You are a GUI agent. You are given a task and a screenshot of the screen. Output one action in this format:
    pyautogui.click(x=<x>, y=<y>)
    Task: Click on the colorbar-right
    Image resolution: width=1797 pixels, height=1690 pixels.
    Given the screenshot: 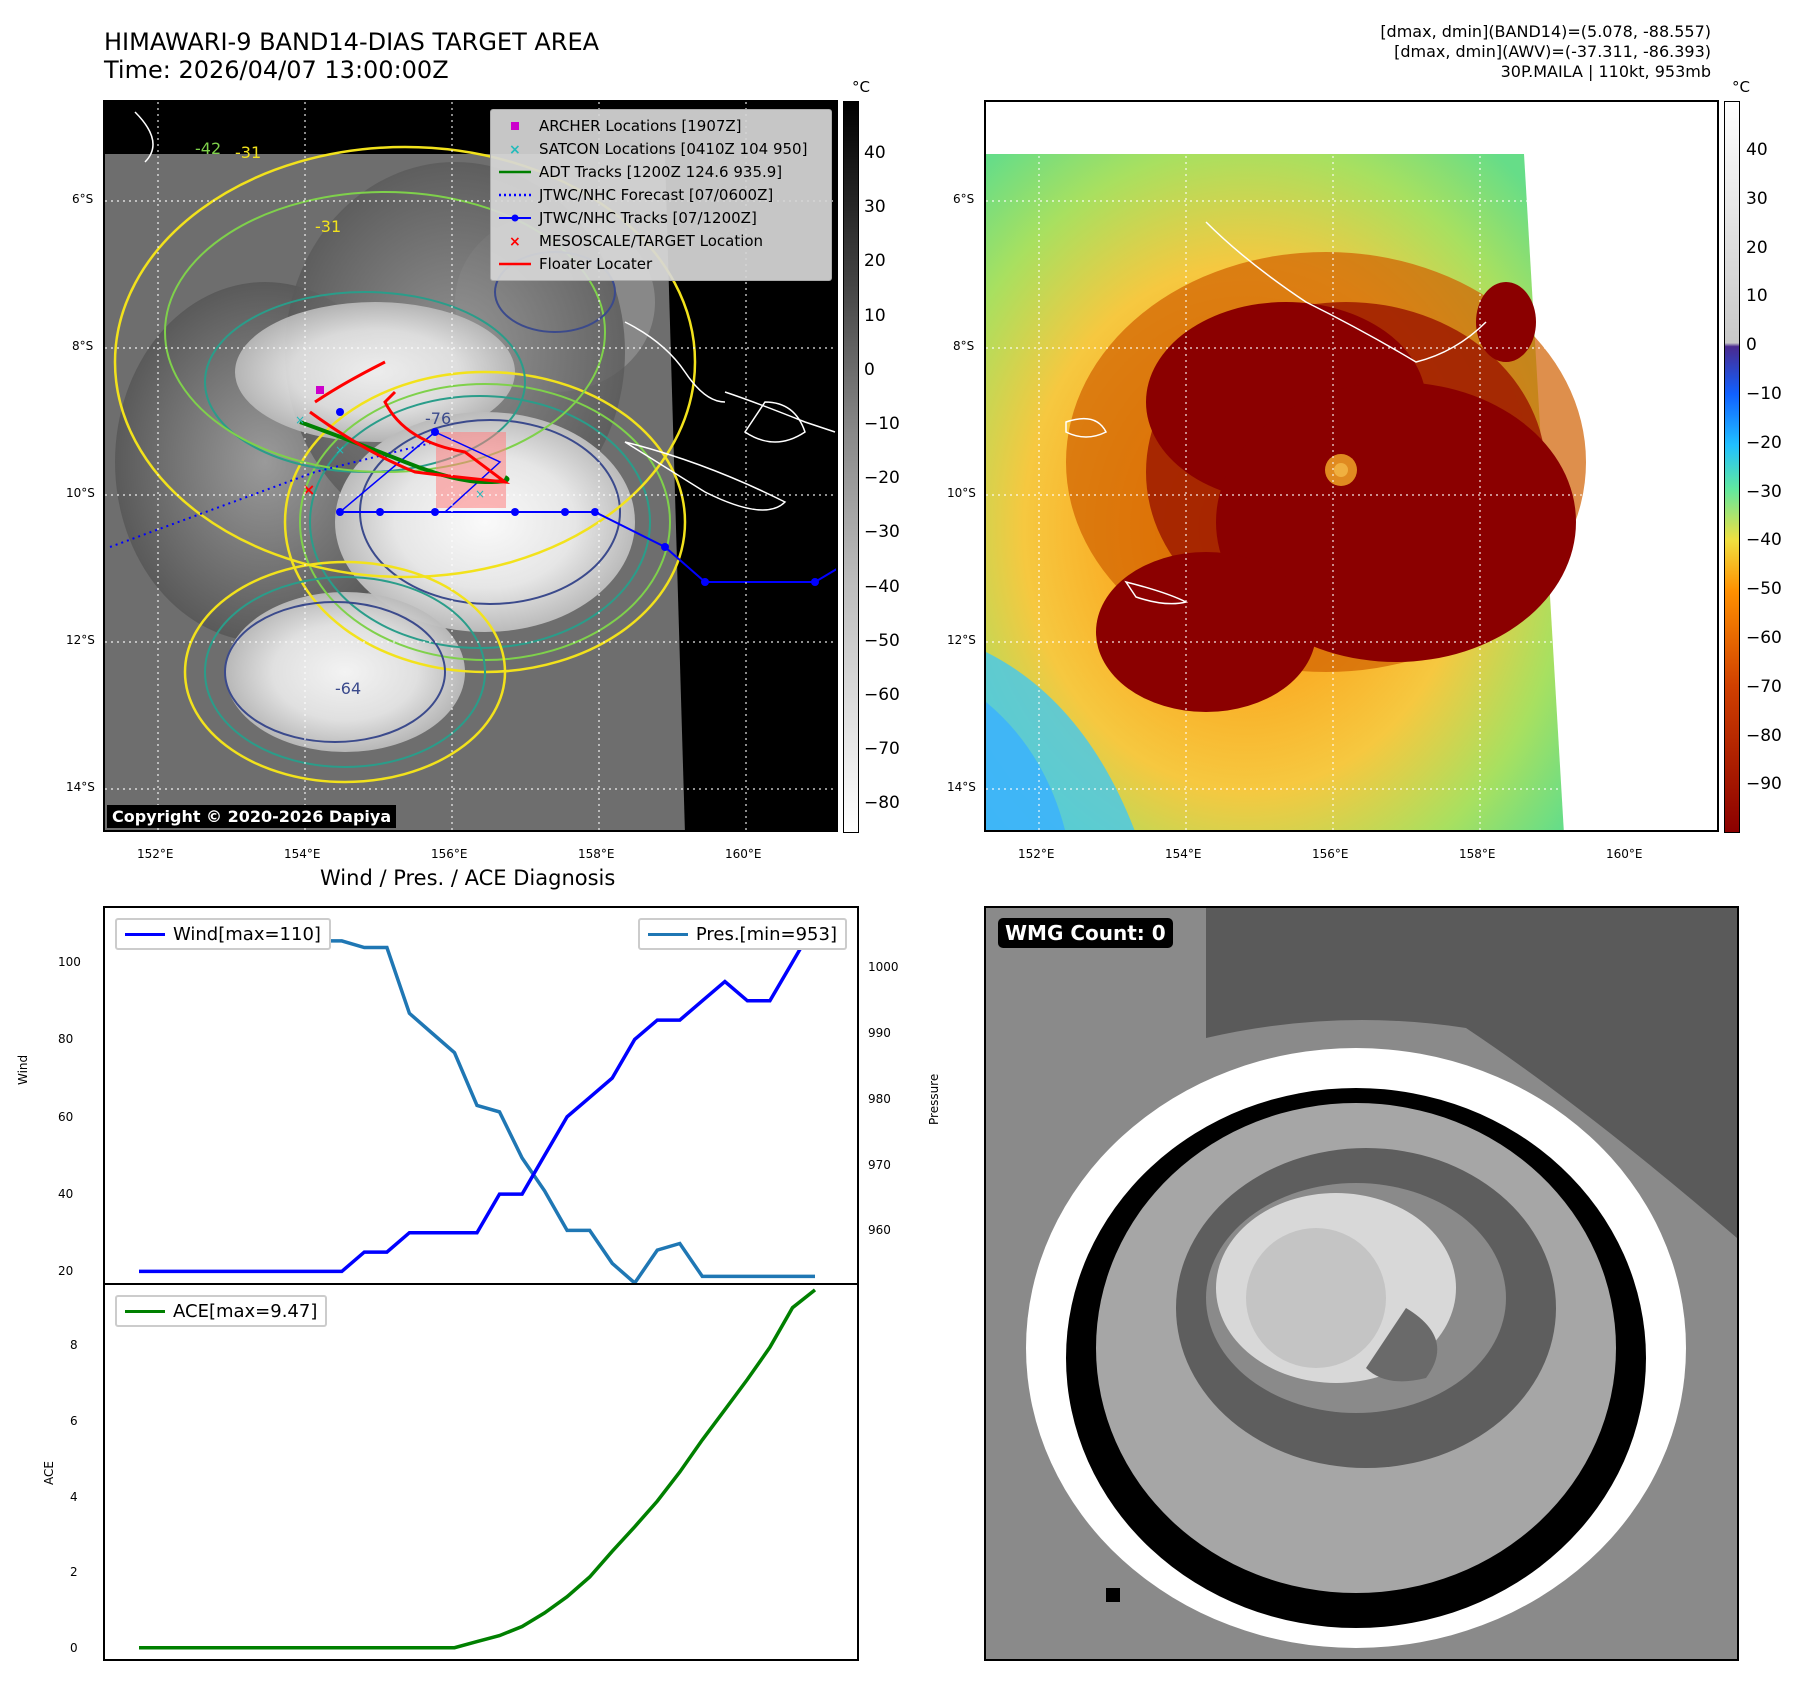 What is the action you would take?
    pyautogui.click(x=1732, y=467)
    